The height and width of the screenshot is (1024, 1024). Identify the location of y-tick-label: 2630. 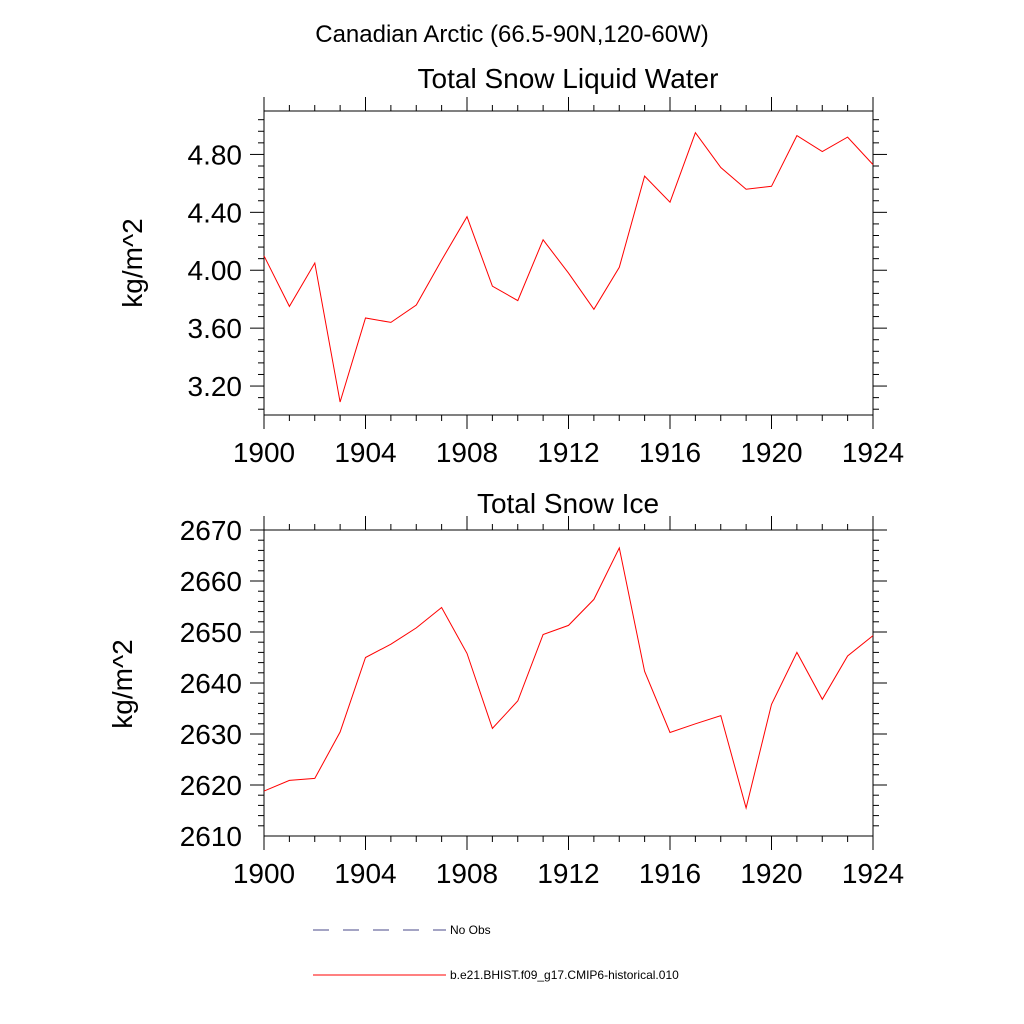
(211, 734).